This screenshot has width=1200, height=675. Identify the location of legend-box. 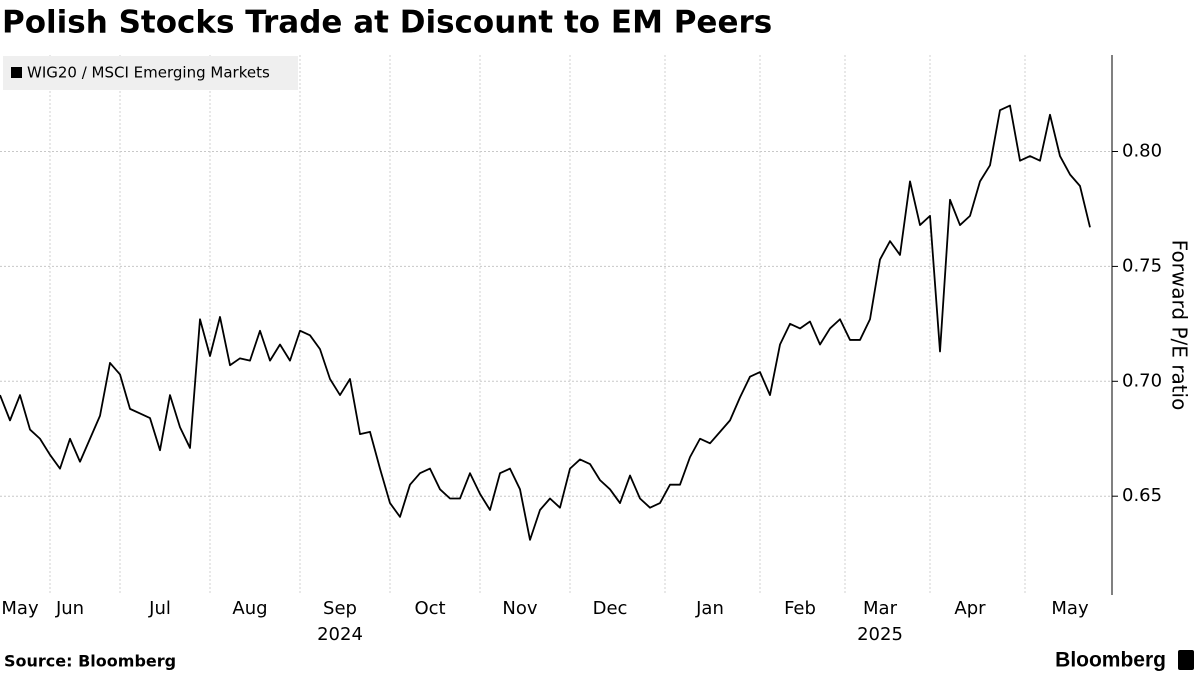
(150, 73).